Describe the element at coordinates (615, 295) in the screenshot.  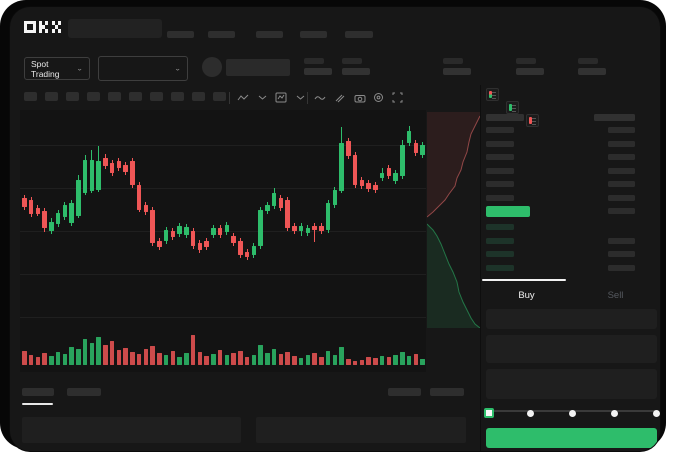
I see `tab-sell: Sell` at that location.